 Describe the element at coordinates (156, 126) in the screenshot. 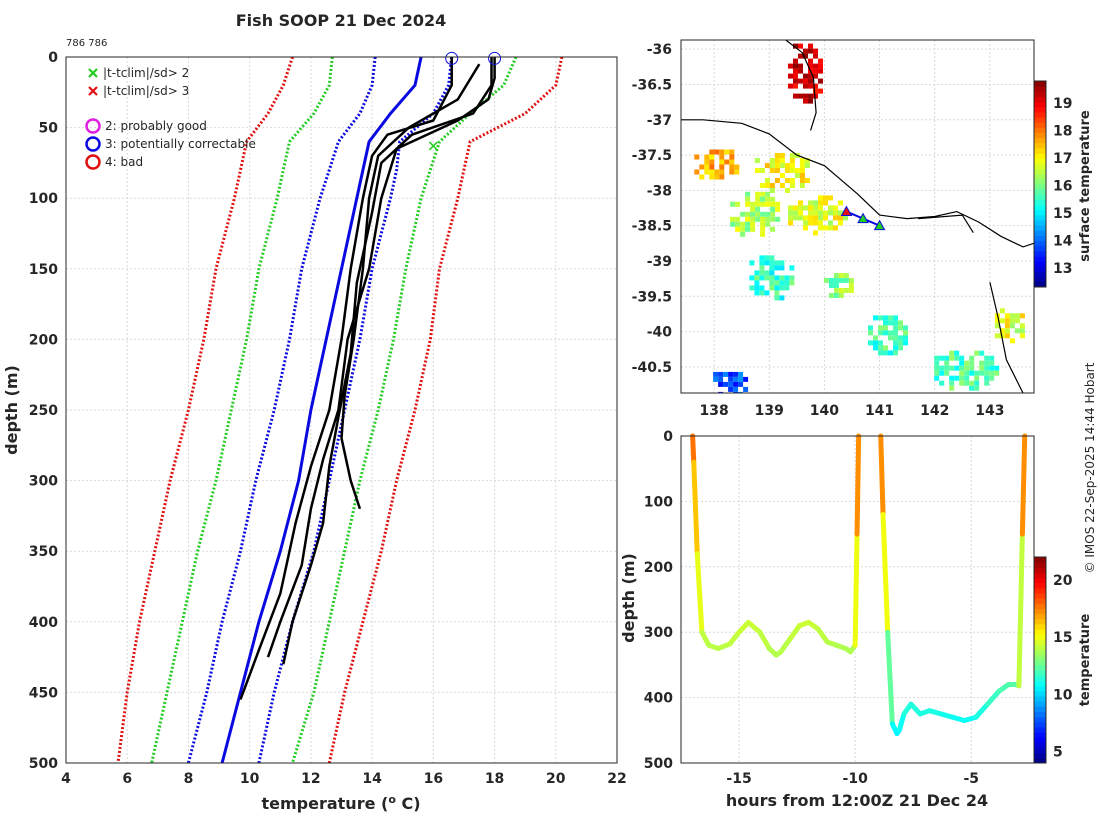

I see `legend-label: 2: probably good` at that location.